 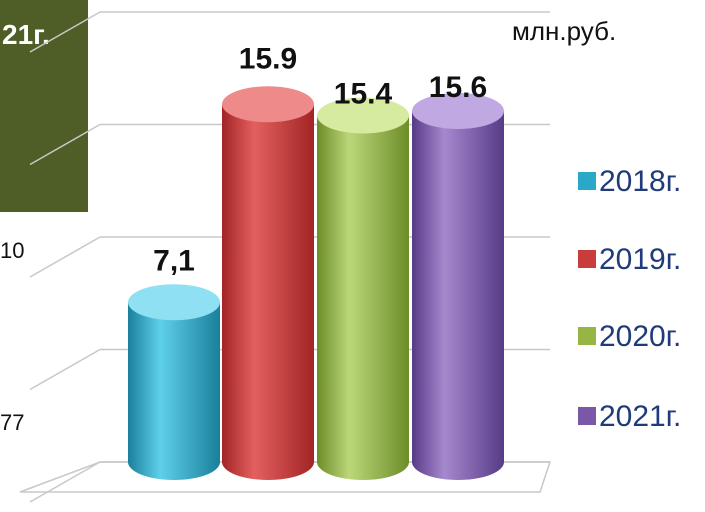 What do you see at coordinates (458, 111) in the screenshot?
I see `bar-top-2021` at bounding box center [458, 111].